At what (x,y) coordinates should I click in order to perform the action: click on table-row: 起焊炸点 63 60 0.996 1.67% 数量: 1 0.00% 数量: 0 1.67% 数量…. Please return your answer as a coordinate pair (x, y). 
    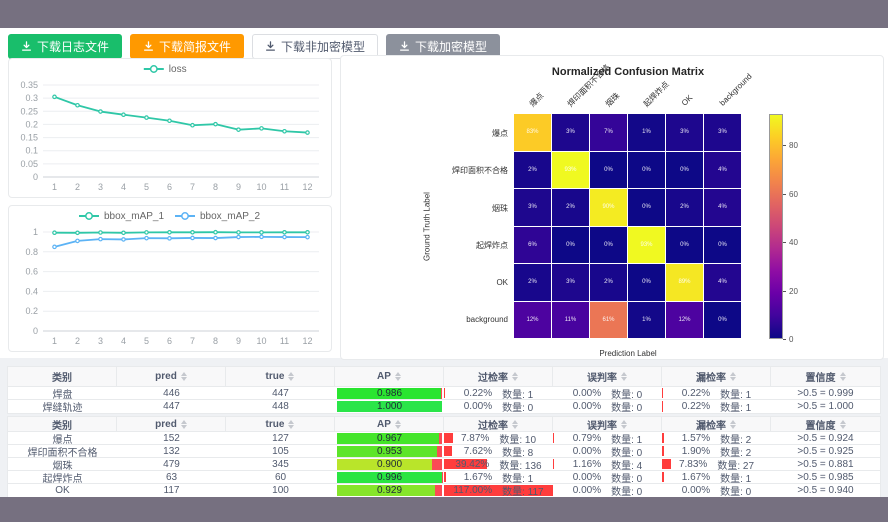
    Looking at the image, I should click on (444, 477).